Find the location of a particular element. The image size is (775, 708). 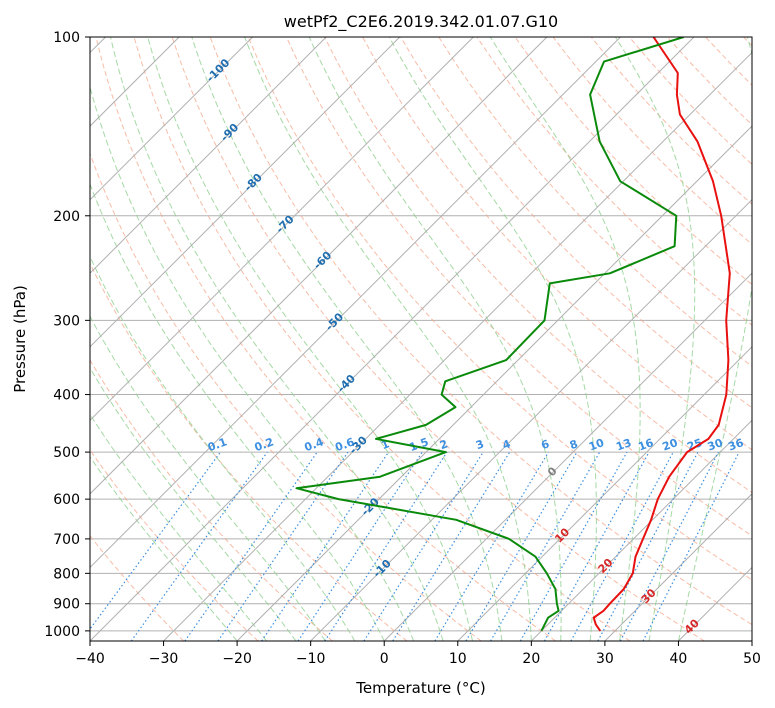

x-tick-label: −30 is located at coordinates (164, 659).